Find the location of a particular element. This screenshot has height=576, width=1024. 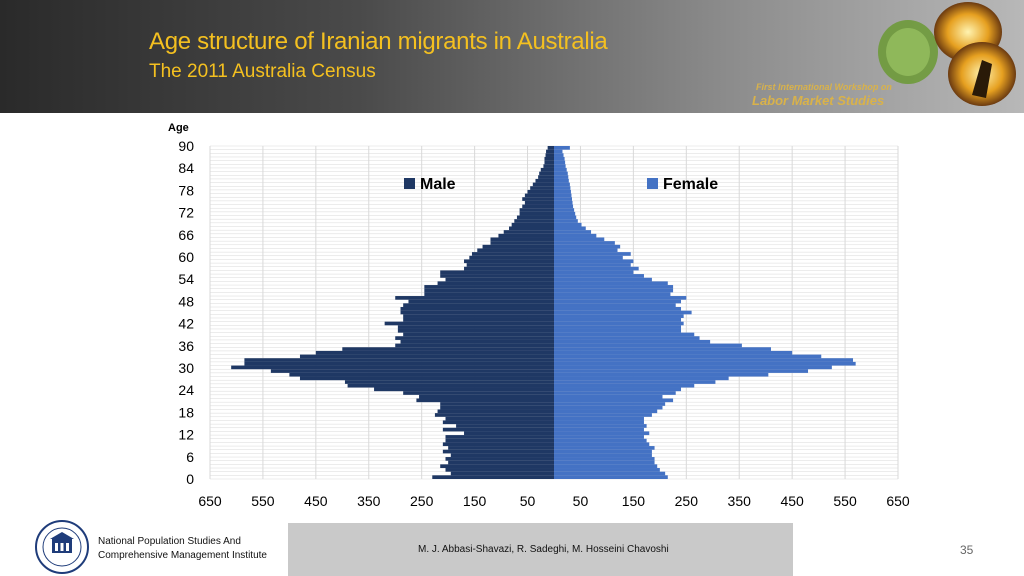

x-axis-ticks: 650 550 450 350 250 150 50 50 150 250 350 450 550 650 is located at coordinates (554, 501).